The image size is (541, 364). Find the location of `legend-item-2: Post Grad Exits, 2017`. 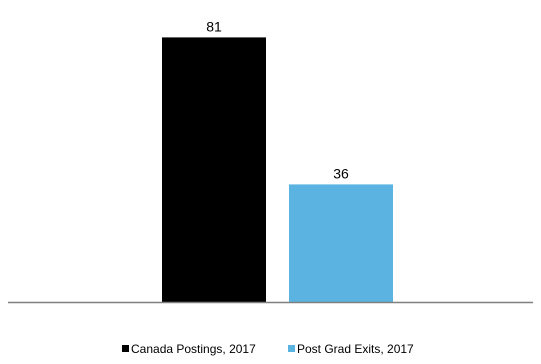

legend-item-2: Post Grad Exits, 2017 is located at coordinates (351, 349).